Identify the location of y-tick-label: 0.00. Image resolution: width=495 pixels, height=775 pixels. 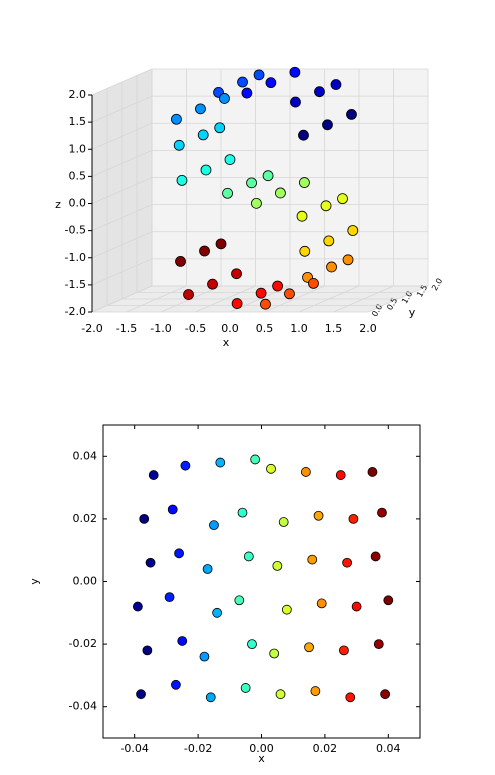
(85, 581).